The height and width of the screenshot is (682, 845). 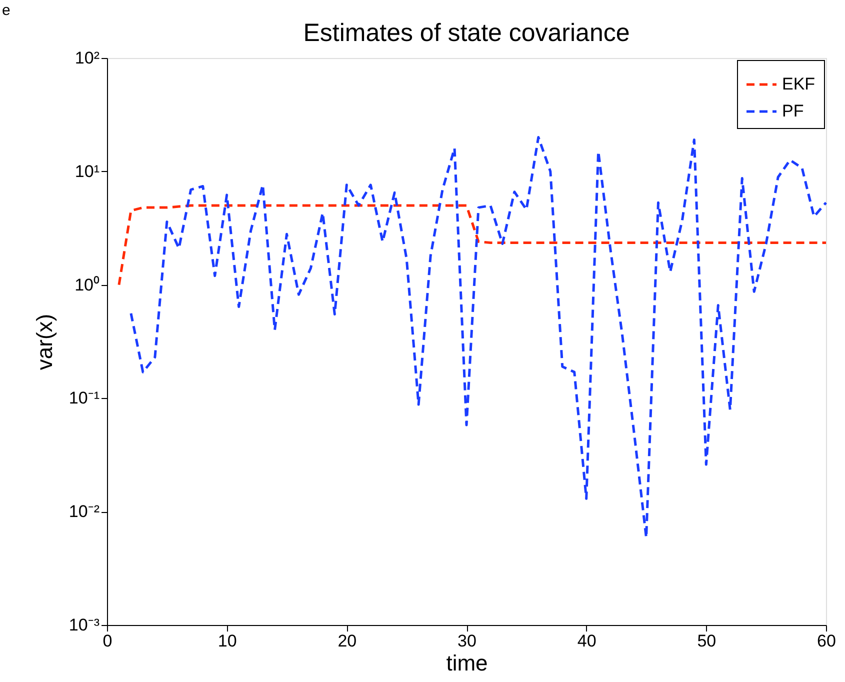 What do you see at coordinates (84, 398) in the screenshot?
I see `y-tick-label: 10⁻¹` at bounding box center [84, 398].